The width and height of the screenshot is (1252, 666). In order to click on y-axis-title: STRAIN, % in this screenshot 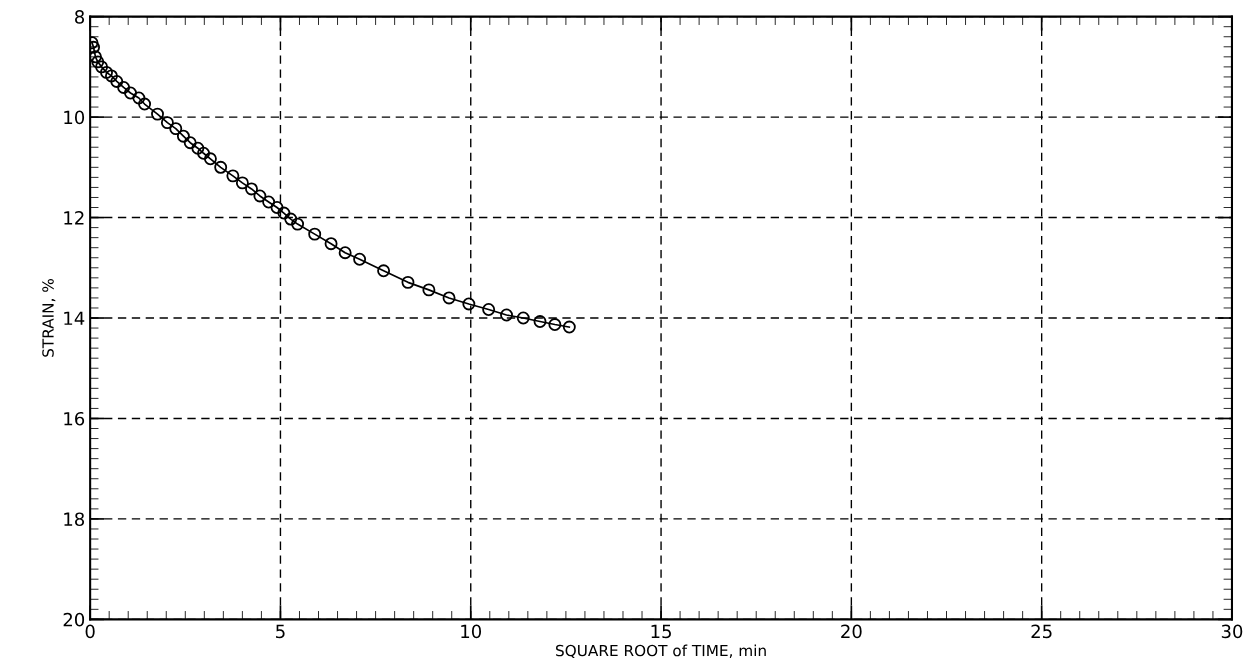, I will do `click(49, 318)`.